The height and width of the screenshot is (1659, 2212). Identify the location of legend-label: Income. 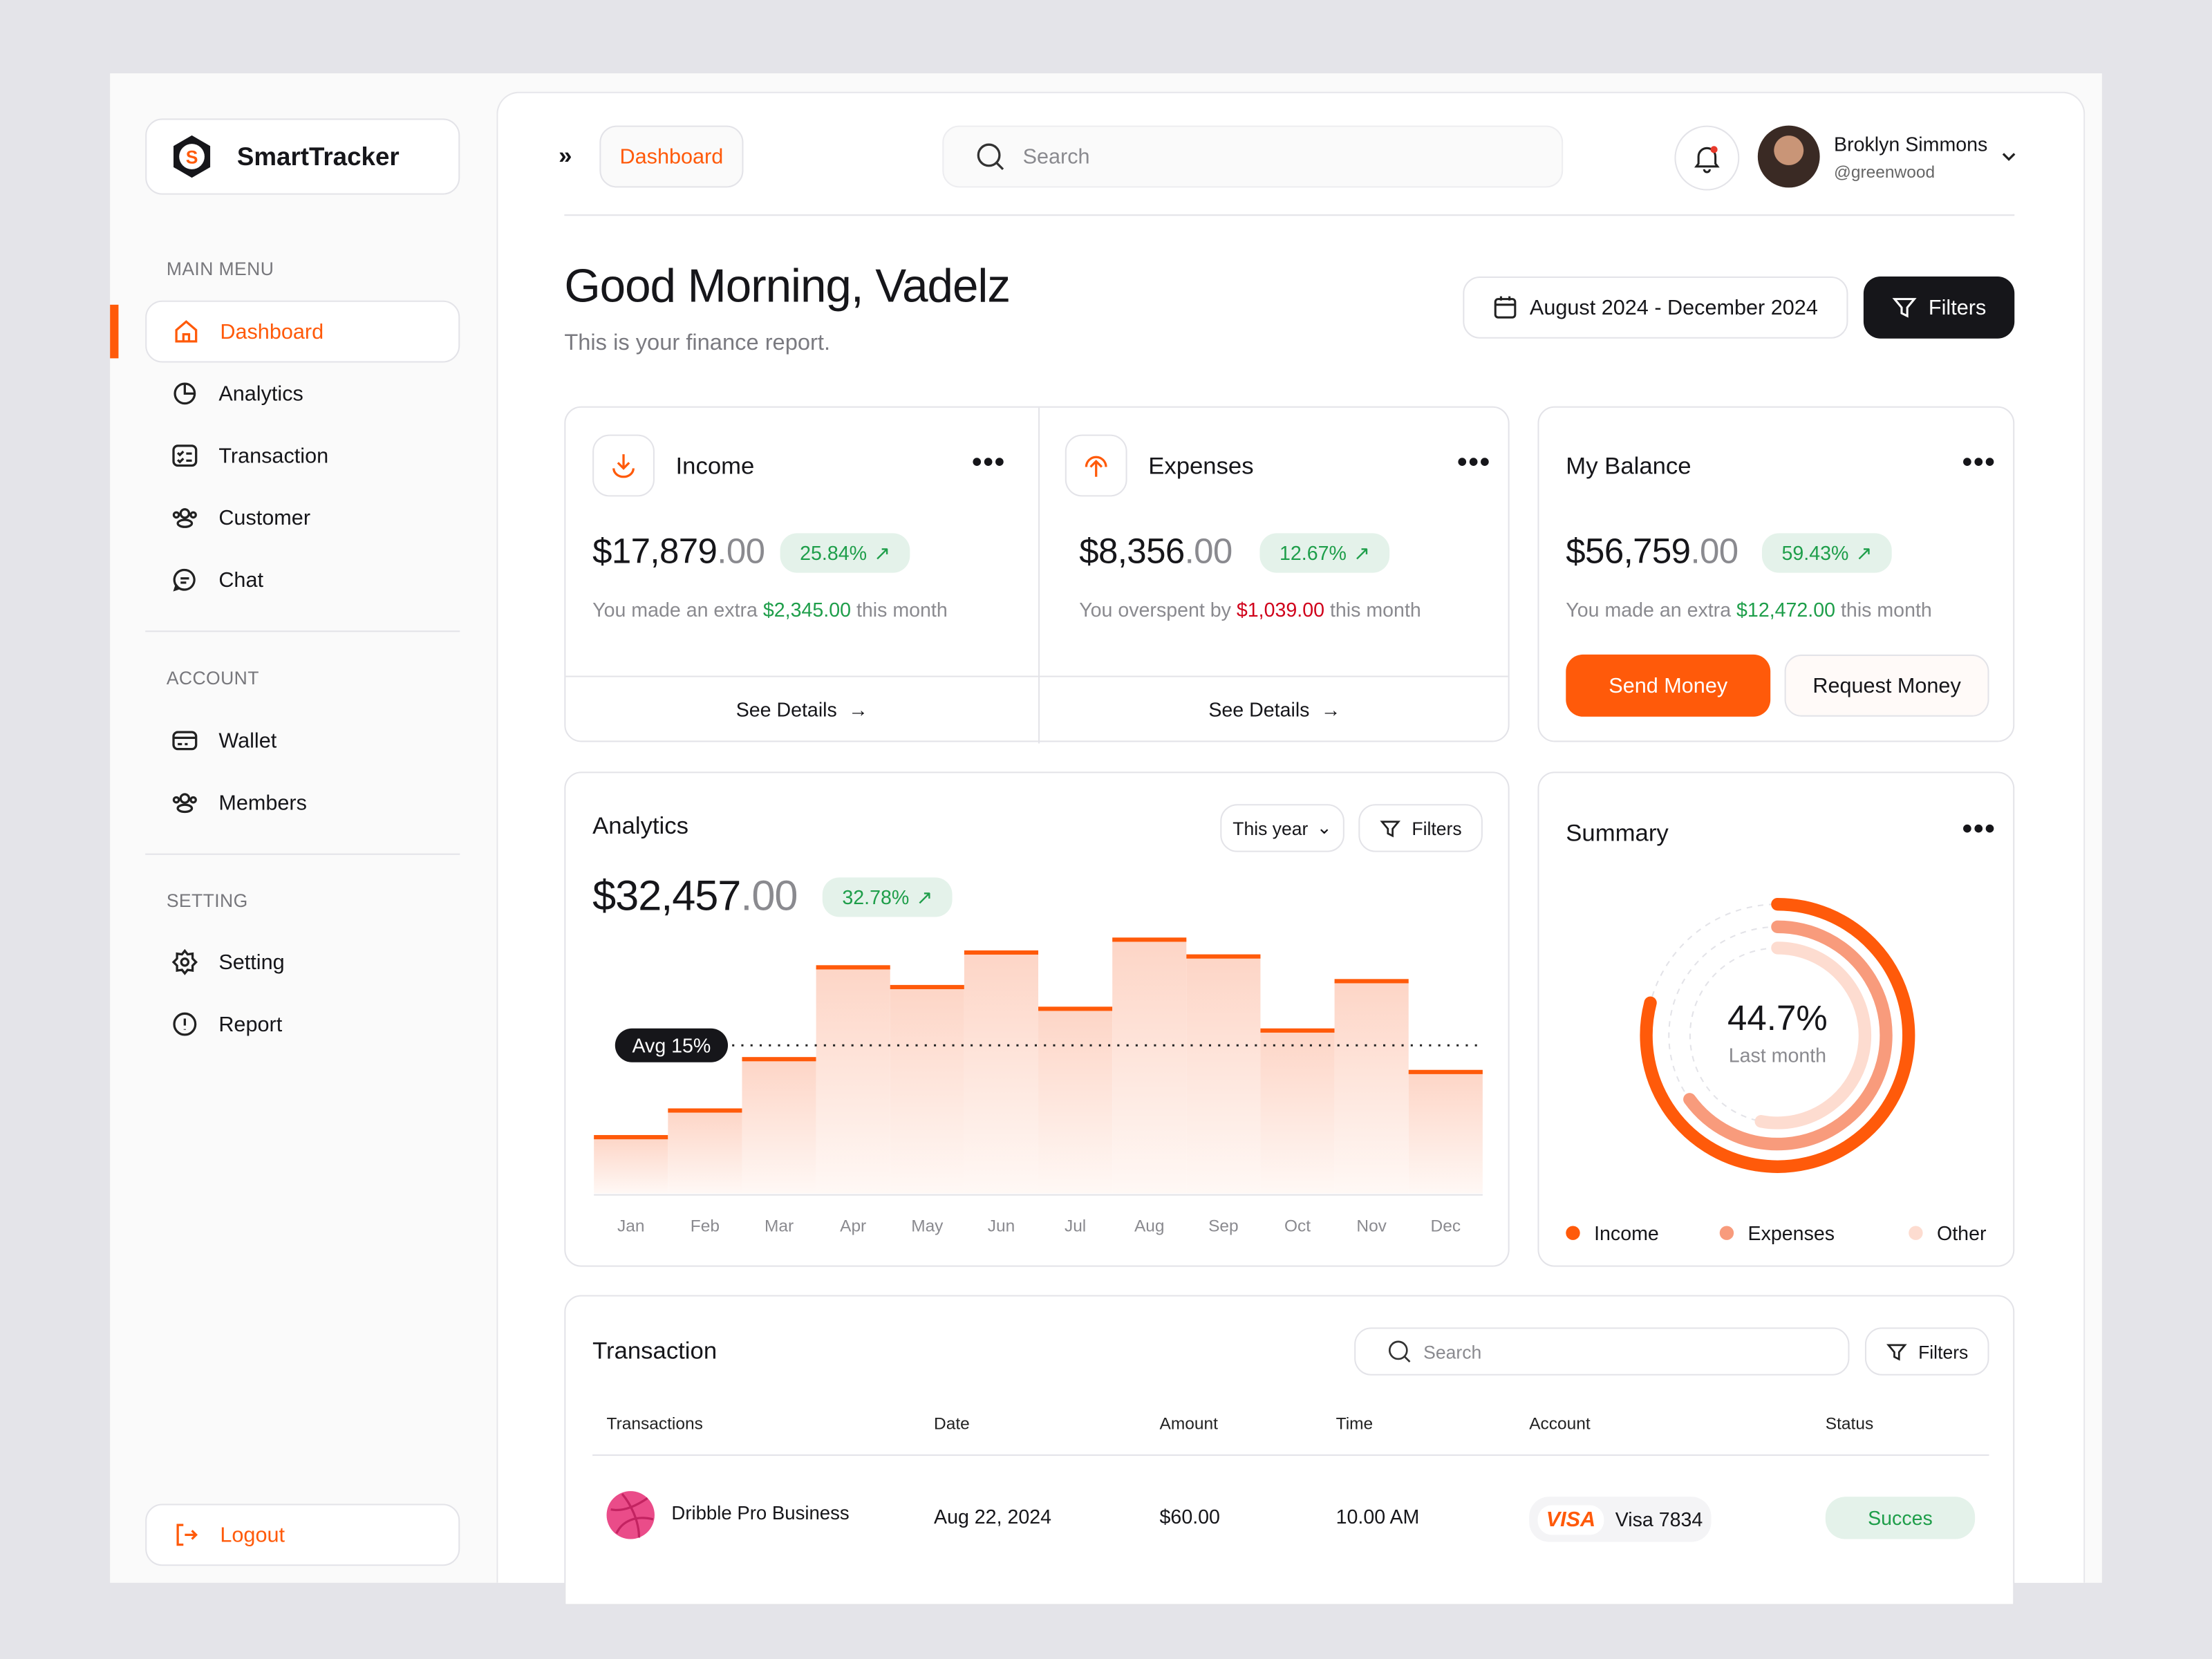
(1626, 1232).